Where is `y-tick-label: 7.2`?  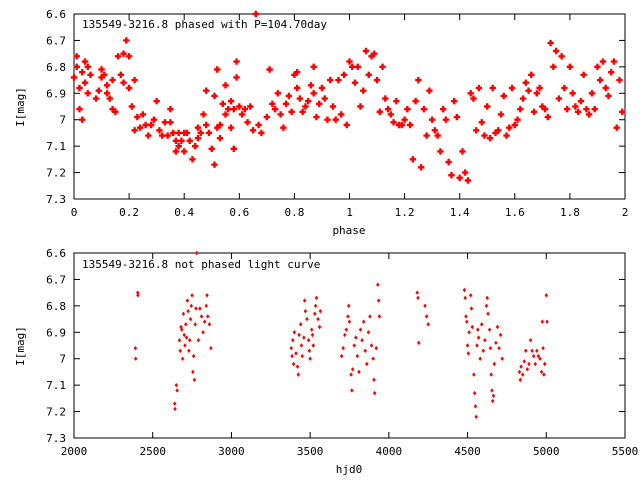 y-tick-label: 7.2 is located at coordinates (56, 173).